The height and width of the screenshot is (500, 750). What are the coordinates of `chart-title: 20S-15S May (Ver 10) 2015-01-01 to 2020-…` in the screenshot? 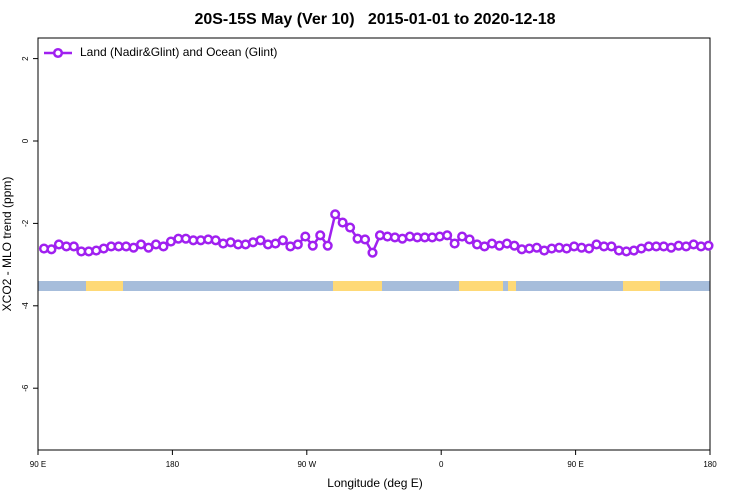 It's located at (374, 19).